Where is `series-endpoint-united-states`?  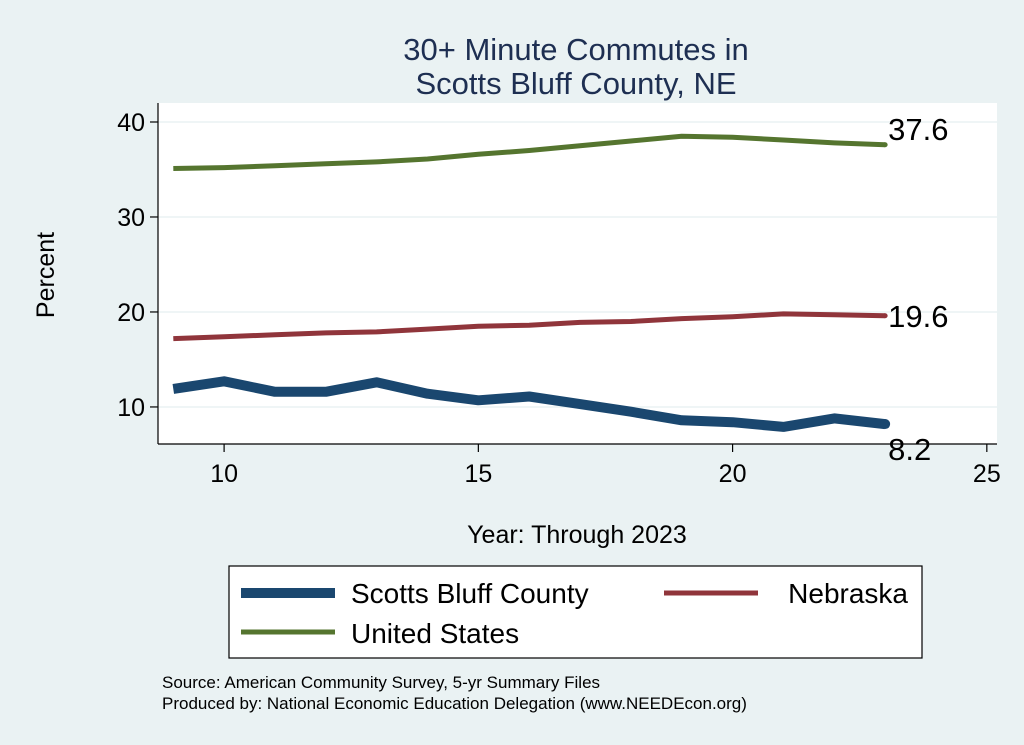 series-endpoint-united-states is located at coordinates (885, 145).